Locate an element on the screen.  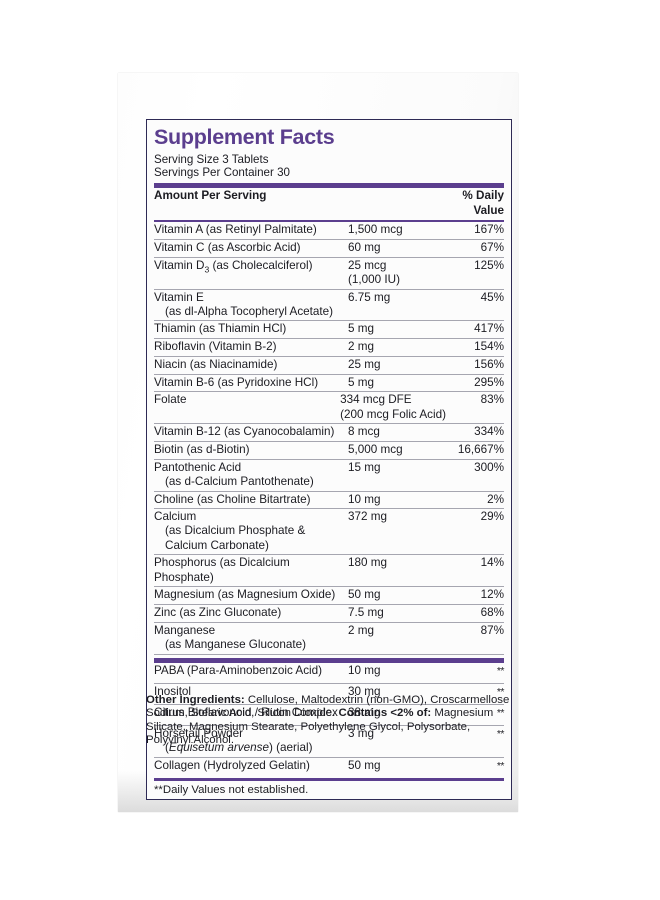
nutrient-amount: 6.75 mg is located at coordinates (369, 297).